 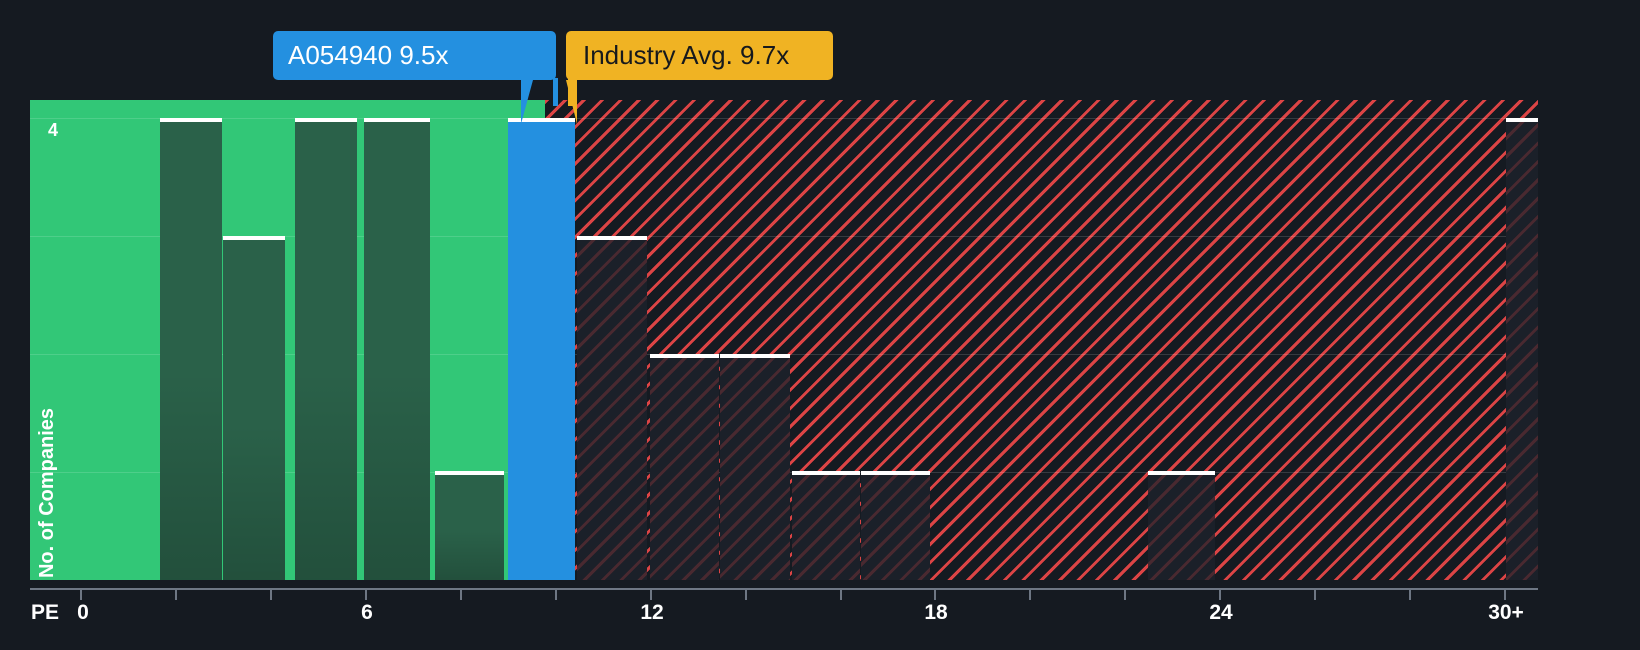 What do you see at coordinates (1522, 349) in the screenshot?
I see `bar-bin-30plus` at bounding box center [1522, 349].